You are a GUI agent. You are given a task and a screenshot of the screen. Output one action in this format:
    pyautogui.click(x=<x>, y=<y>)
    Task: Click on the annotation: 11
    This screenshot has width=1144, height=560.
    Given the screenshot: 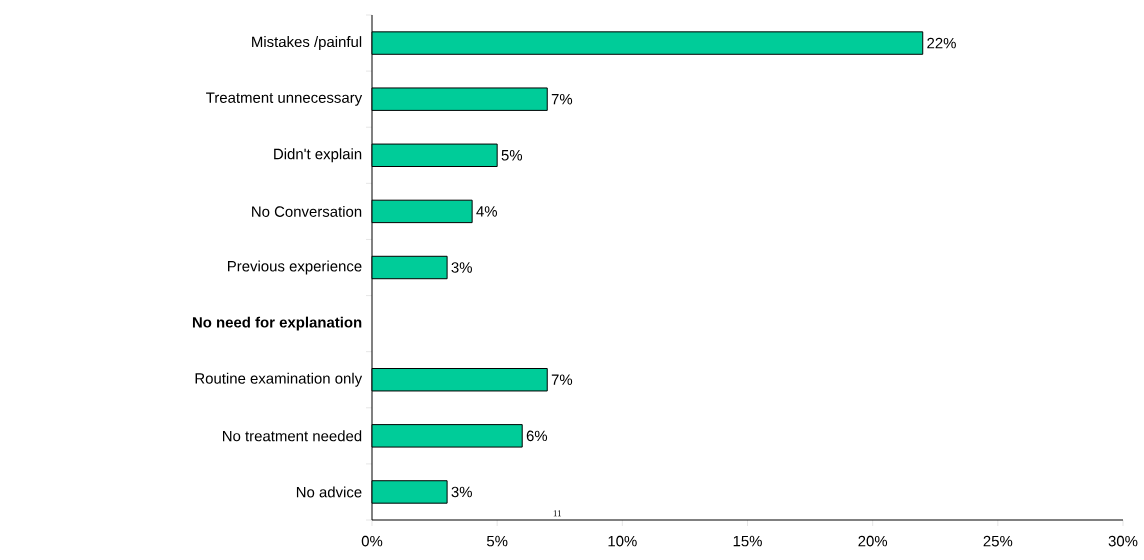 What is the action you would take?
    pyautogui.click(x=557, y=513)
    